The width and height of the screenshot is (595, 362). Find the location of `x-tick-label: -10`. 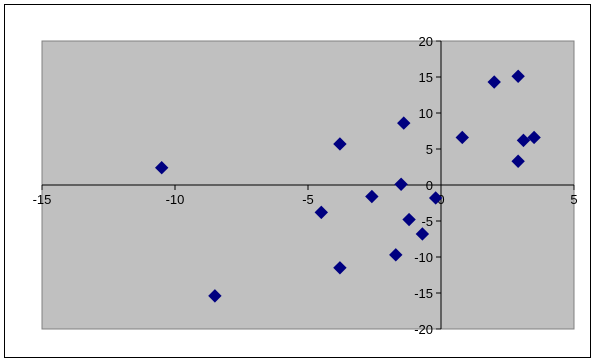

x-tick-label: -10 is located at coordinates (175, 199).